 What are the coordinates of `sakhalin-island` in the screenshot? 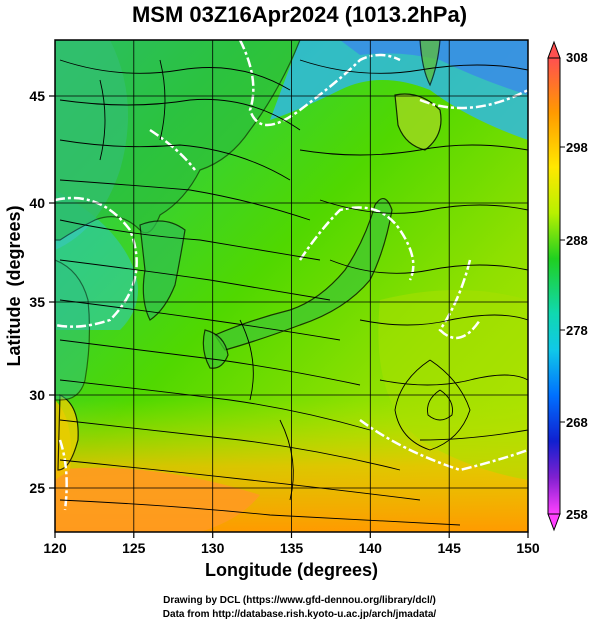 It's located at (430, 63).